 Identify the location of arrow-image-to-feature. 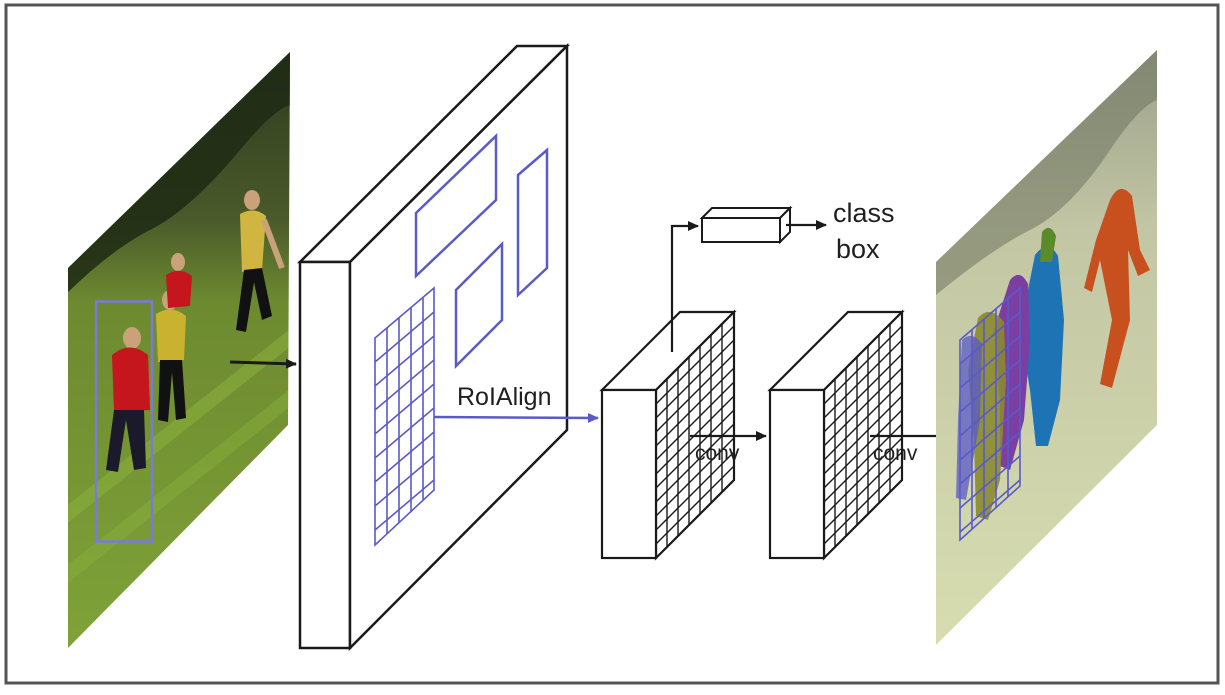
(263, 363).